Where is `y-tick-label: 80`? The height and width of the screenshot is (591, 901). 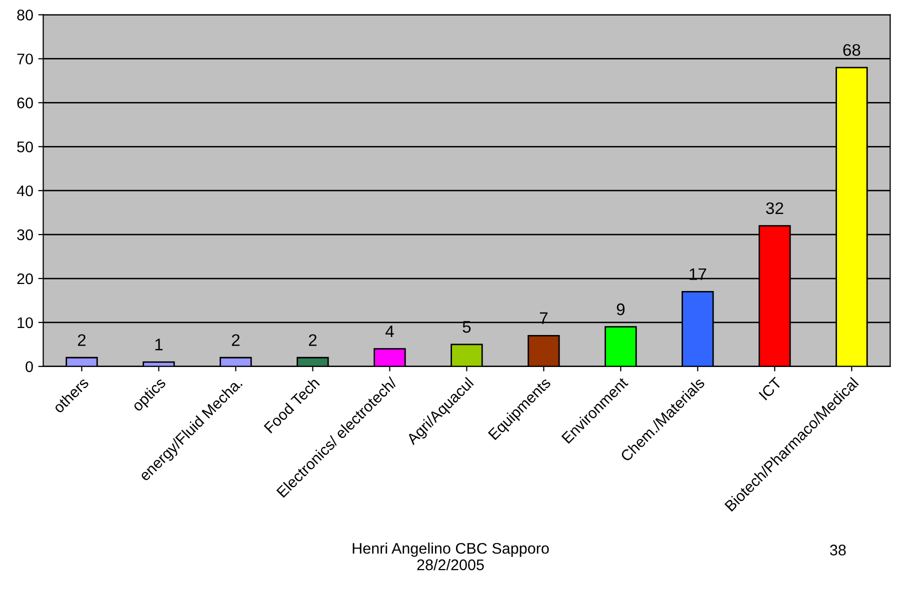
y-tick-label: 80 is located at coordinates (25, 15).